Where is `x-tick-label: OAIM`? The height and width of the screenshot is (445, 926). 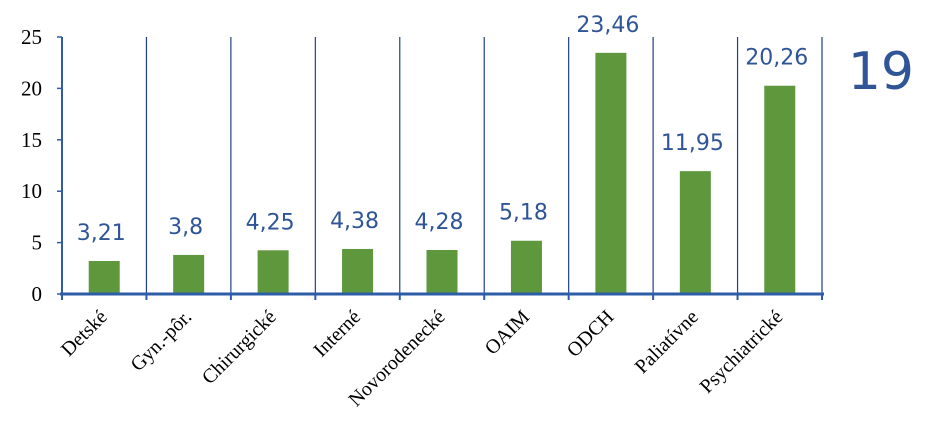
x-tick-label: OAIM is located at coordinates (507, 332).